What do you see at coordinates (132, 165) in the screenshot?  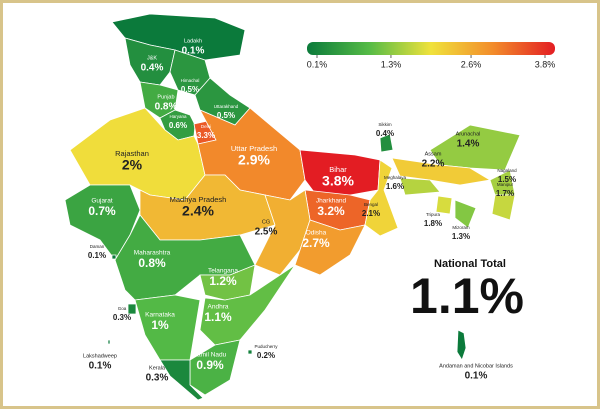 I see `region-value: 2%` at bounding box center [132, 165].